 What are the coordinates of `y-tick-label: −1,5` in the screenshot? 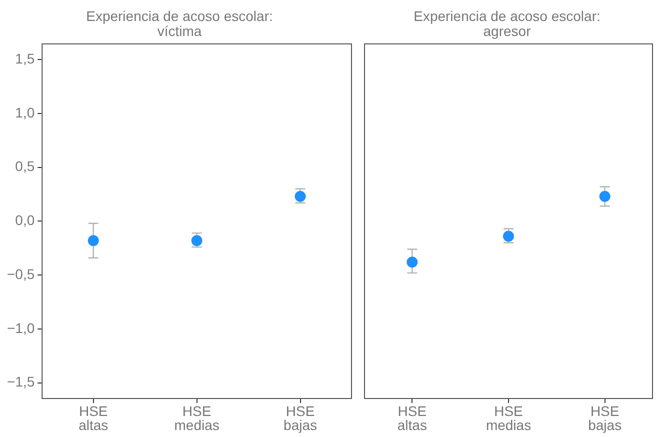 It's located at (20, 382).